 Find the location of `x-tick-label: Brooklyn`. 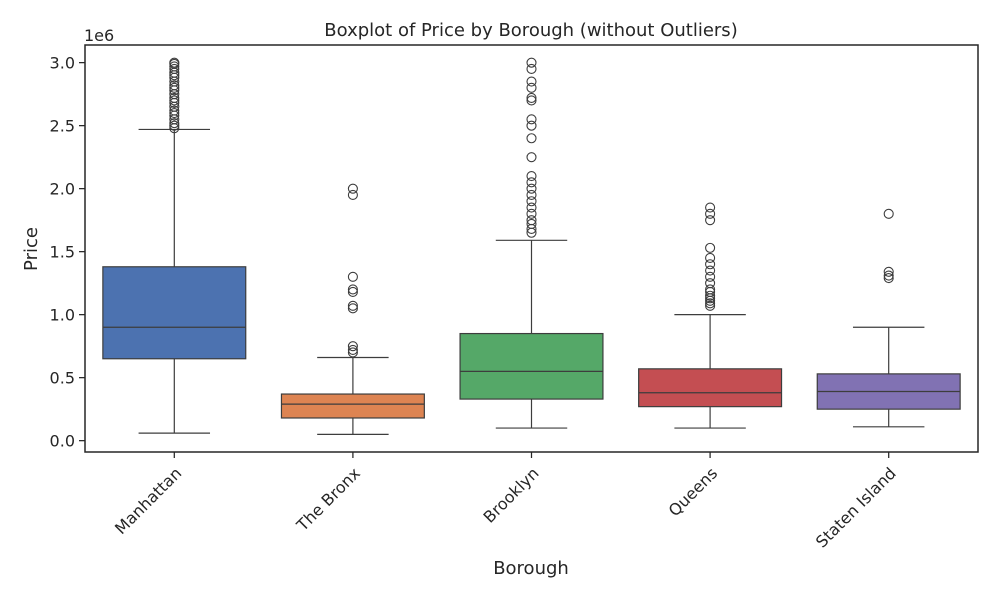

x-tick-label: Brooklyn is located at coordinates (511, 495).